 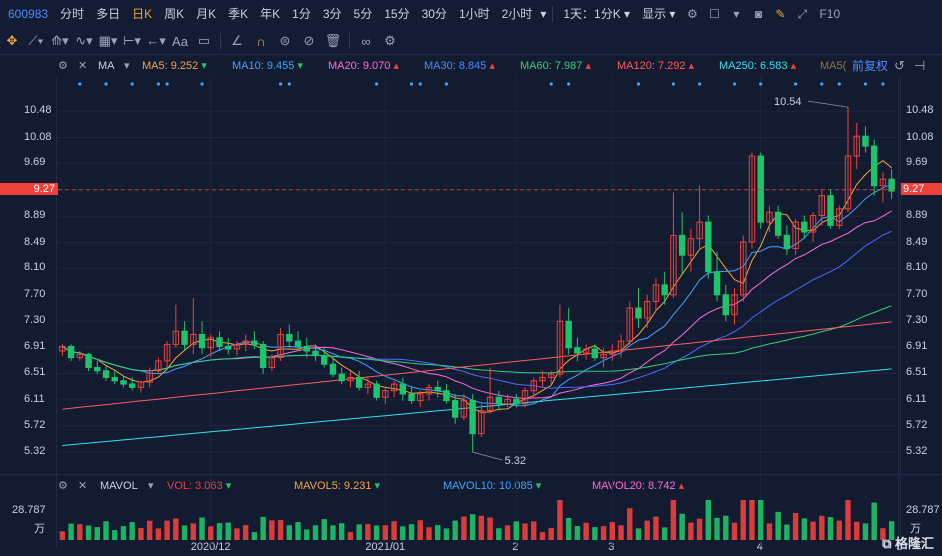 What do you see at coordinates (390, 40) in the screenshot?
I see `gear-icon: ⚙` at bounding box center [390, 40].